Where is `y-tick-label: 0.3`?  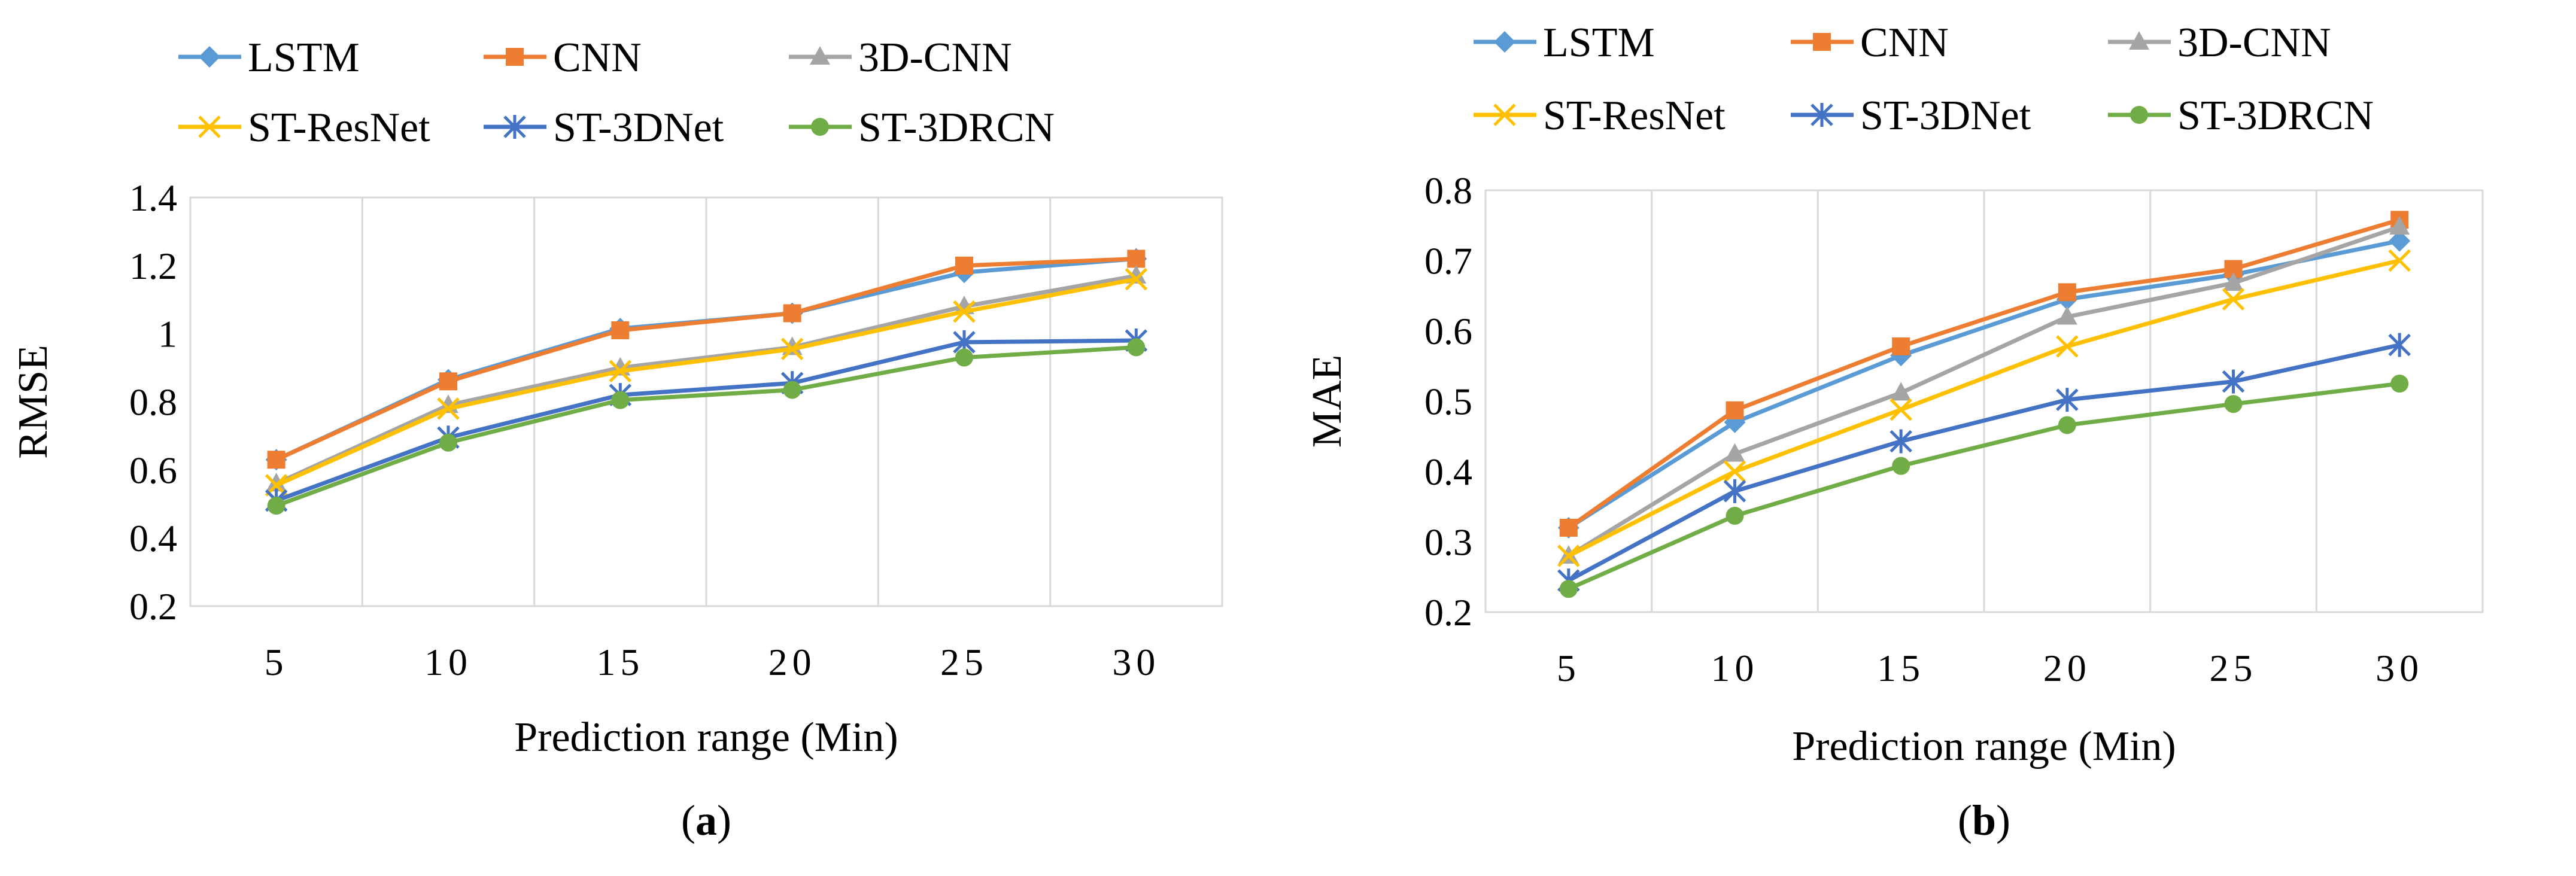 y-tick-label: 0.3 is located at coordinates (1448, 542).